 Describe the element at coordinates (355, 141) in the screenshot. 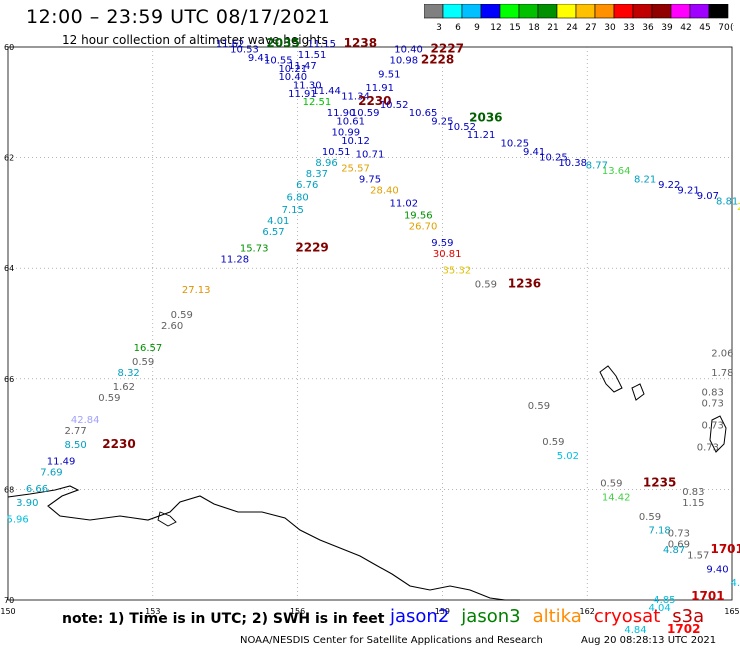

I see `wave-height-value: 10.12` at that location.